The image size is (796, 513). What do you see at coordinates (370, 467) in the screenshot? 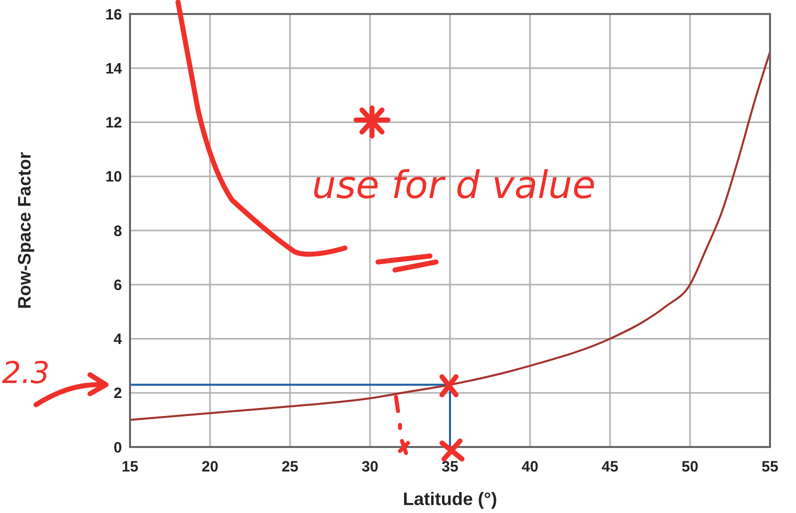
I see `x-tick-label: 30` at bounding box center [370, 467].